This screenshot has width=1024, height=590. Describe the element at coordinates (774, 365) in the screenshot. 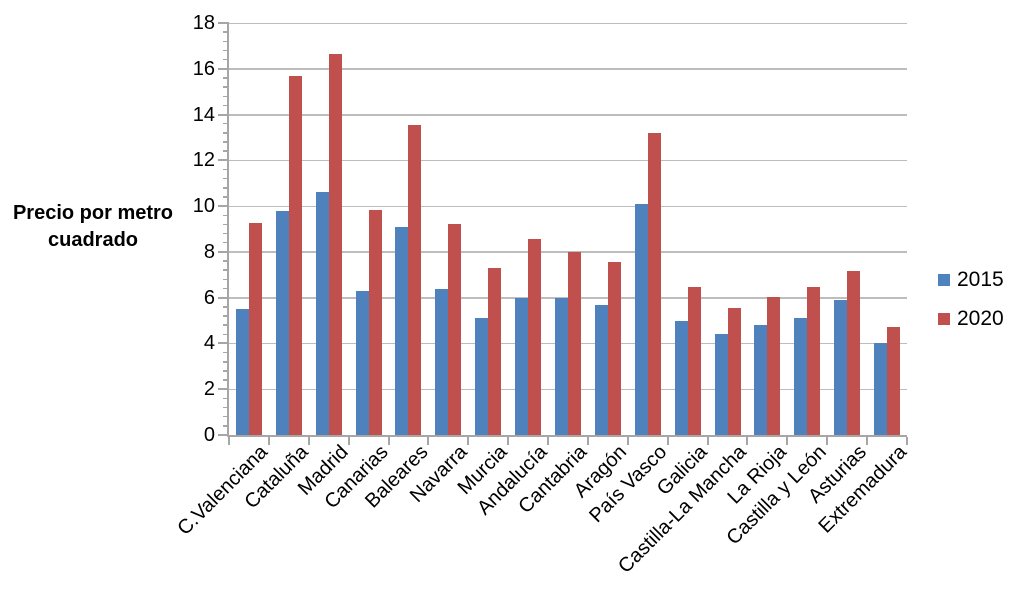

I see `bar-2020-La Rioja` at that location.